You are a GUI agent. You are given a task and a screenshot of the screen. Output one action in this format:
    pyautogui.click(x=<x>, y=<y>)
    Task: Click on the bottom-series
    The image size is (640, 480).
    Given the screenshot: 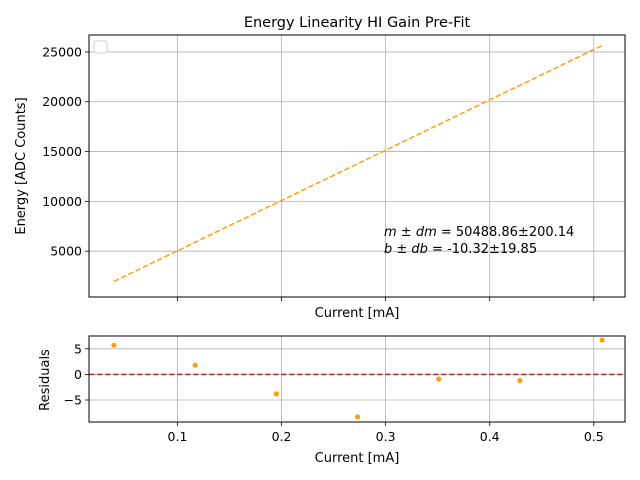 What is the action you would take?
    pyautogui.click(x=357, y=378)
    